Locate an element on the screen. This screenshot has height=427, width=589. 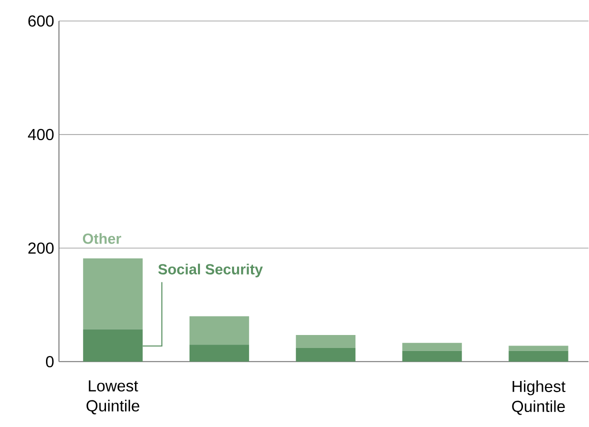
text: Social Security is located at coordinates (210, 271).